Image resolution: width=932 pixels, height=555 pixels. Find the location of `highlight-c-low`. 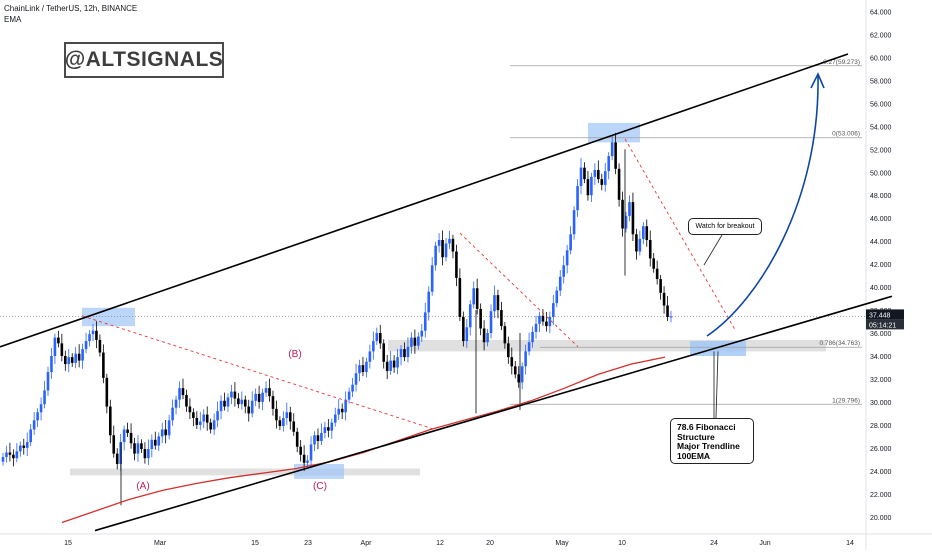

highlight-c-low is located at coordinates (319, 471).